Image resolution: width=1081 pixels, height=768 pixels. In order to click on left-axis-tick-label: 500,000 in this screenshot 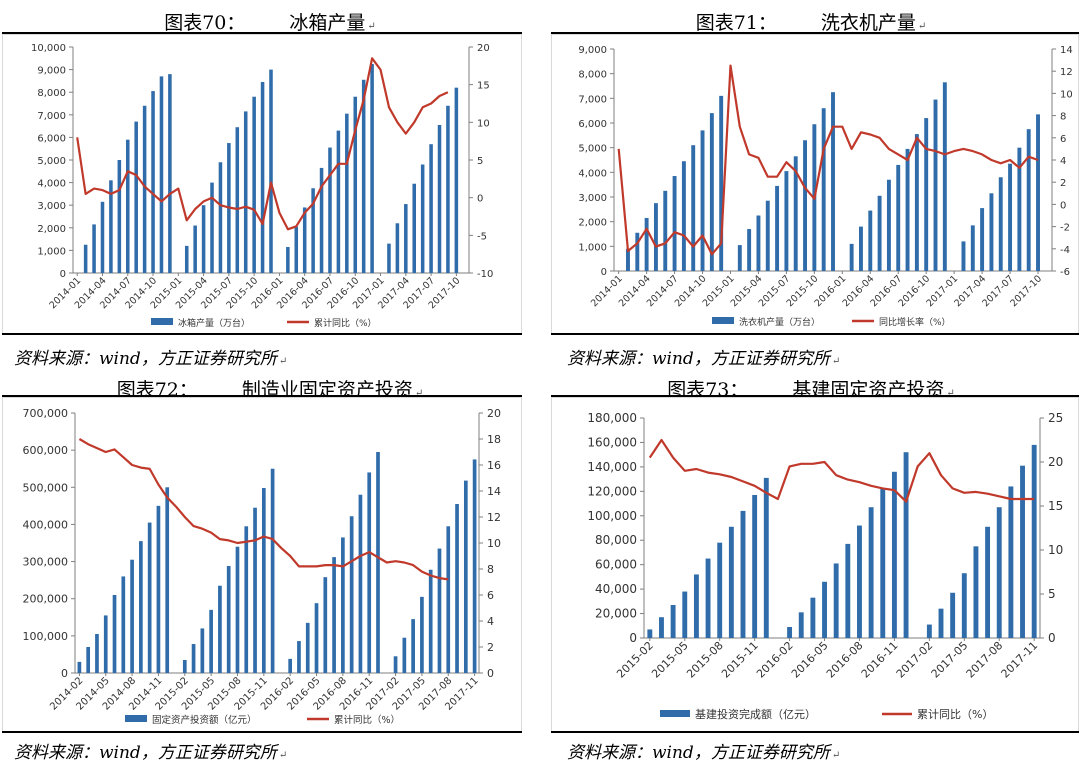, I will do `click(46, 487)`.